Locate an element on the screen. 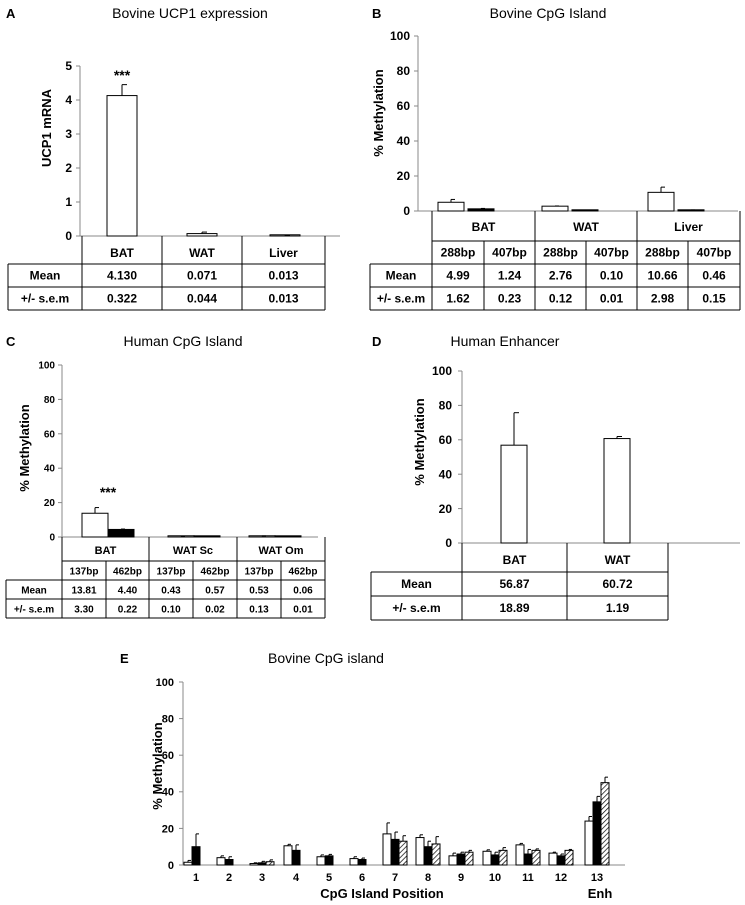 This screenshot has height=905, width=745. table-cell: 0.15 is located at coordinates (714, 299).